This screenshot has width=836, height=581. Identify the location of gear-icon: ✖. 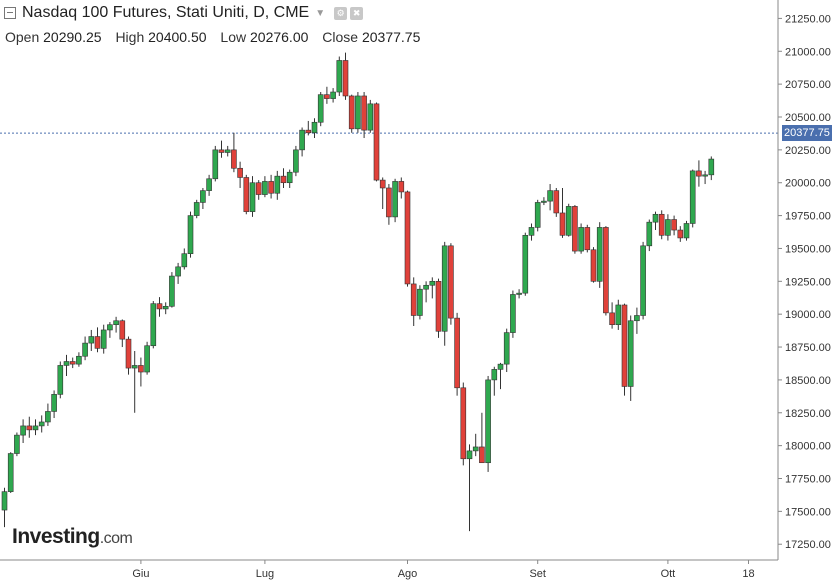
(357, 13).